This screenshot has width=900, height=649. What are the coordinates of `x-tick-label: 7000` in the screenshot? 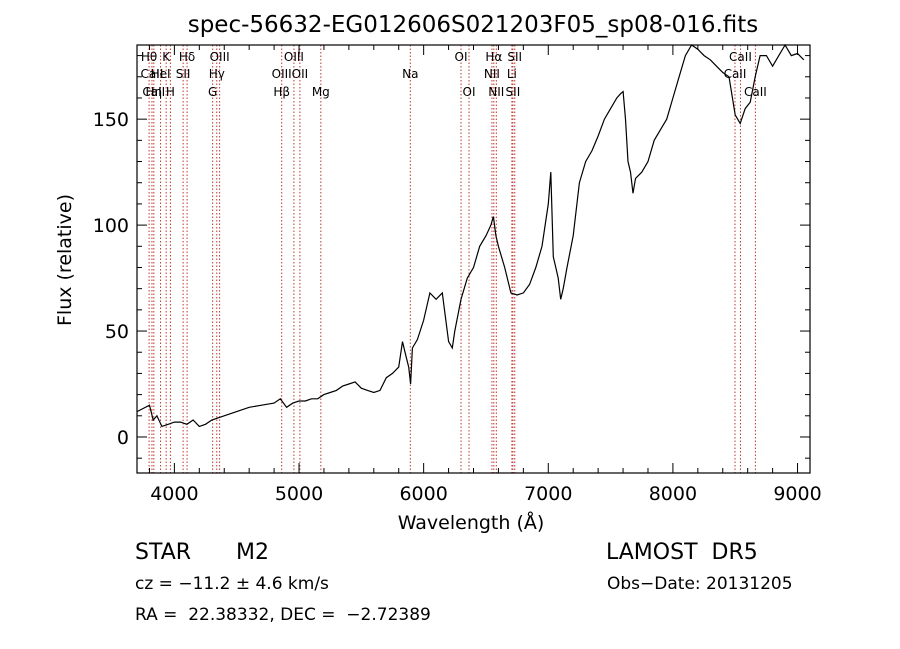 It's located at (548, 494).